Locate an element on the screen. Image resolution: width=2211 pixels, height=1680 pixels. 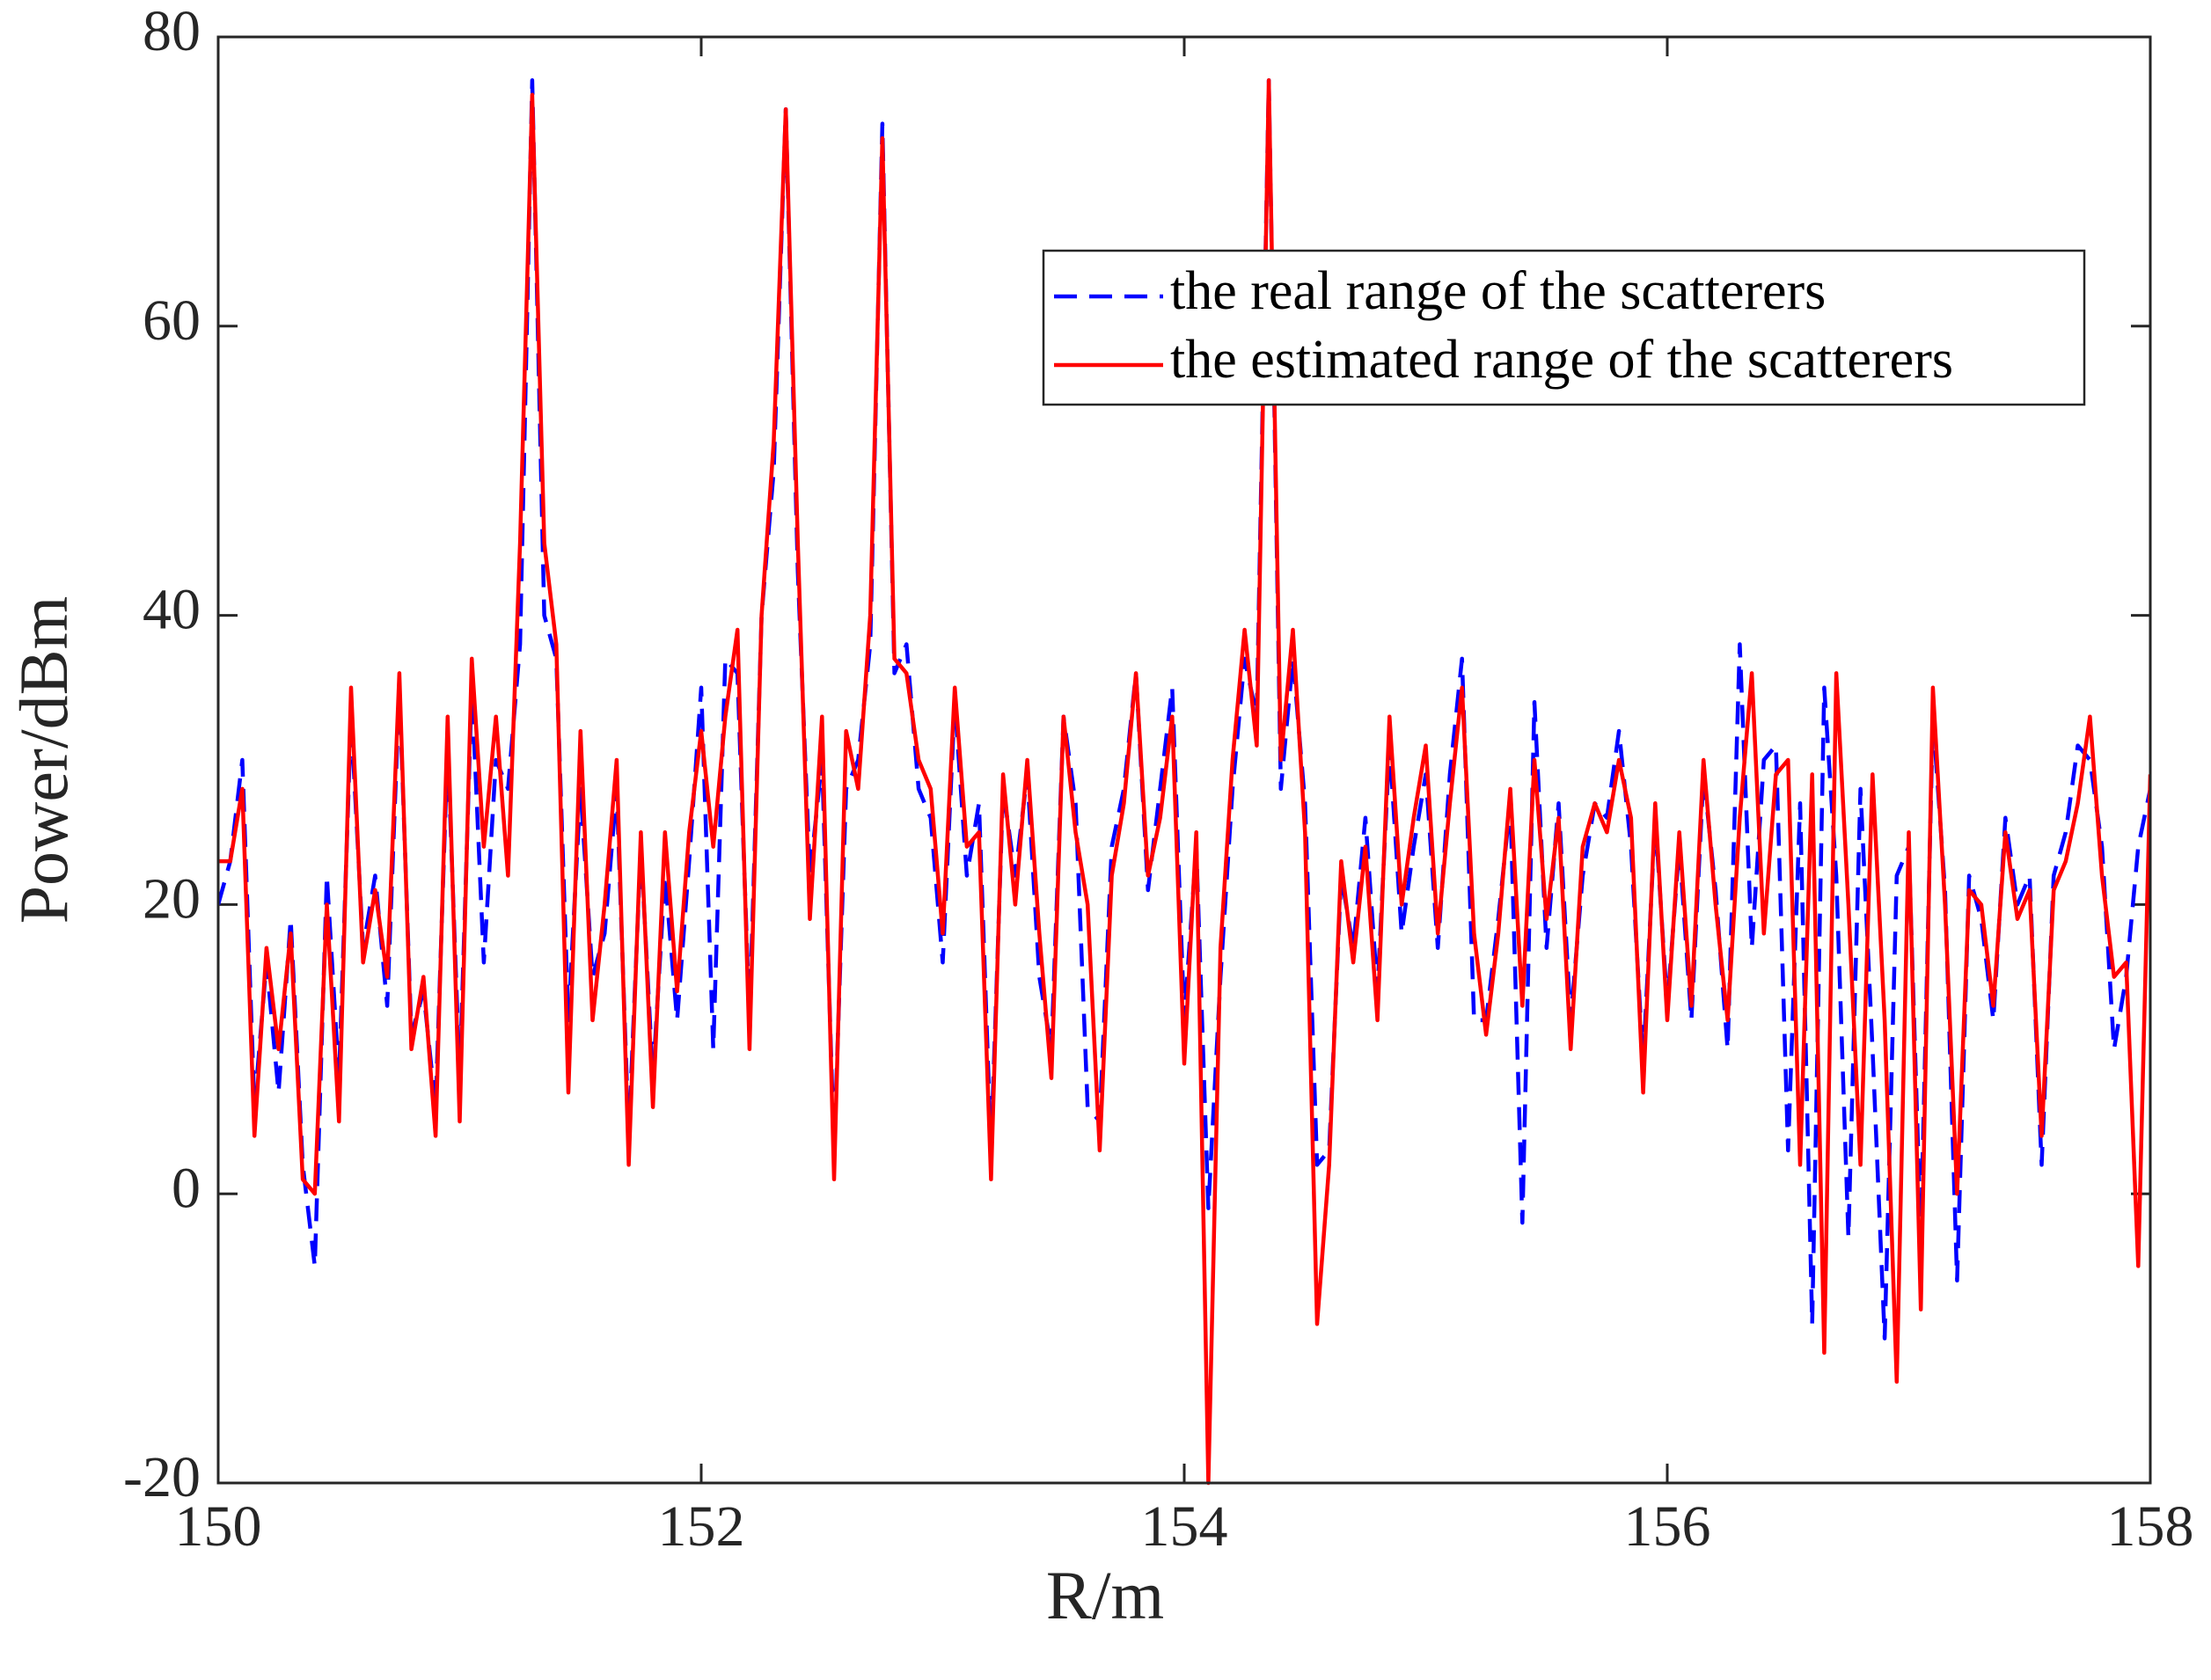
legend-label: the real range of the scatterers is located at coordinates (1498, 291).